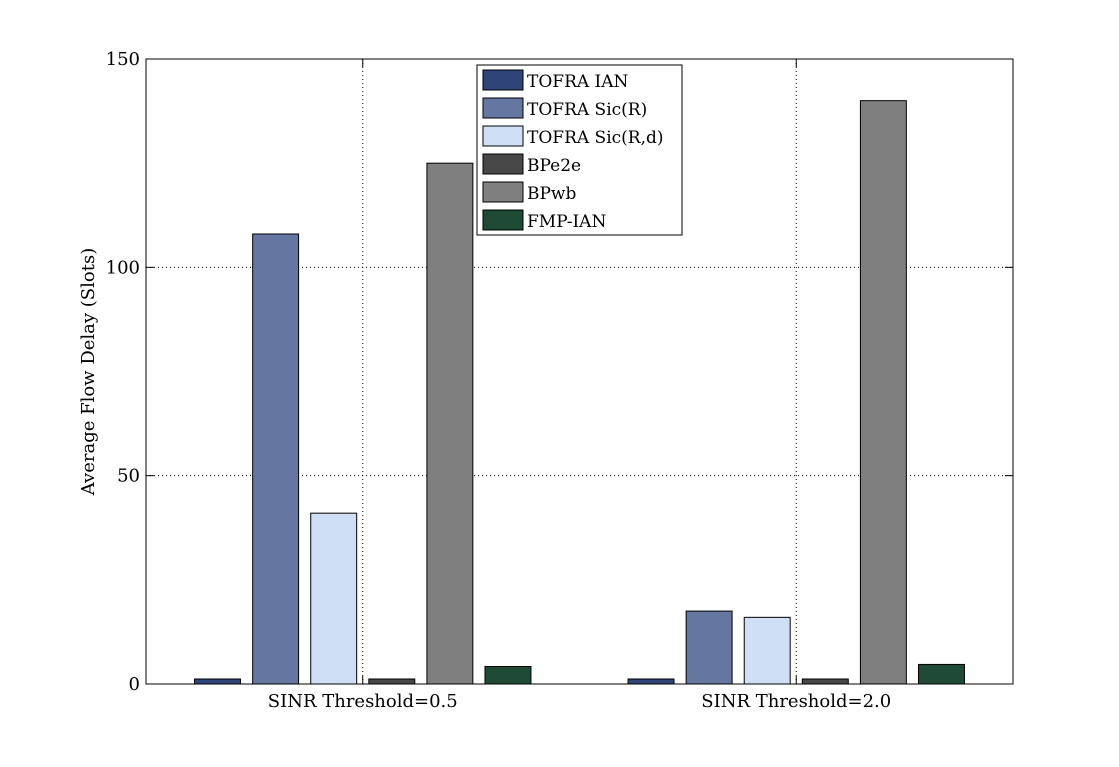  What do you see at coordinates (551, 194) in the screenshot?
I see `legend-label: BPwb` at bounding box center [551, 194].